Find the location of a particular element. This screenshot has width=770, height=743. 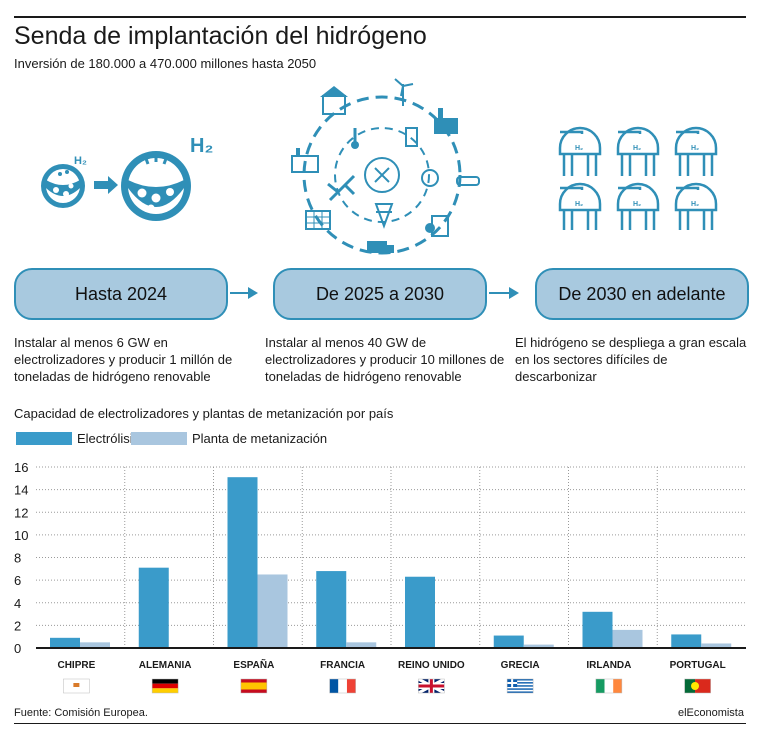

stage-2025-2030: De 2025 a 2030 is located at coordinates (380, 294).